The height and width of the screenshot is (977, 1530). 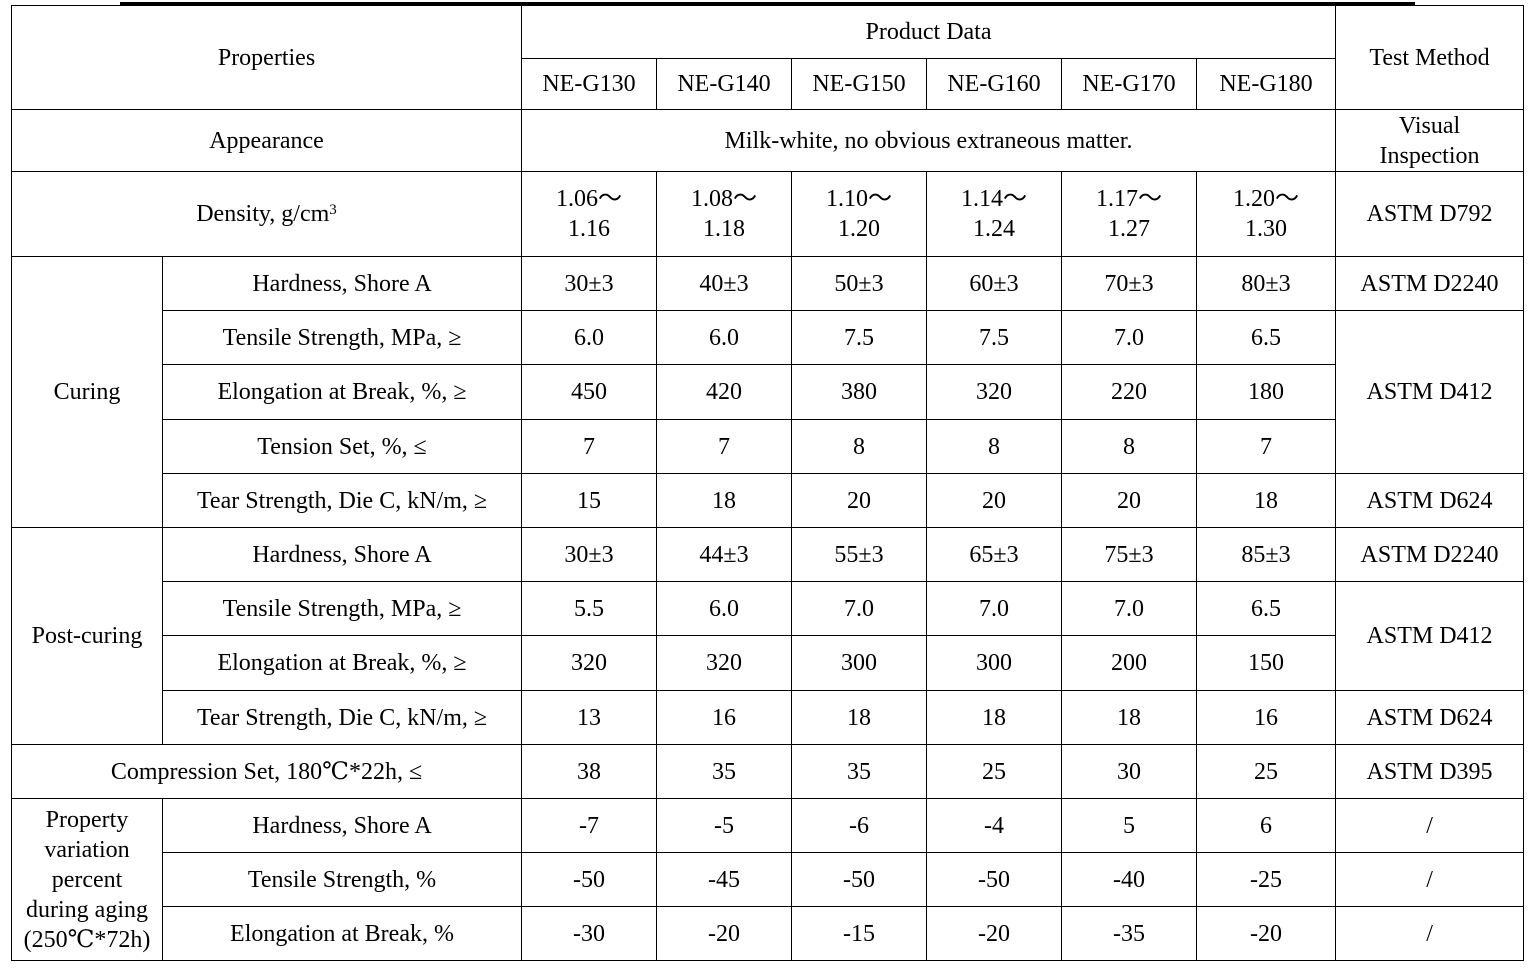 What do you see at coordinates (589, 608) in the screenshot?
I see `value-cell: 5.5` at bounding box center [589, 608].